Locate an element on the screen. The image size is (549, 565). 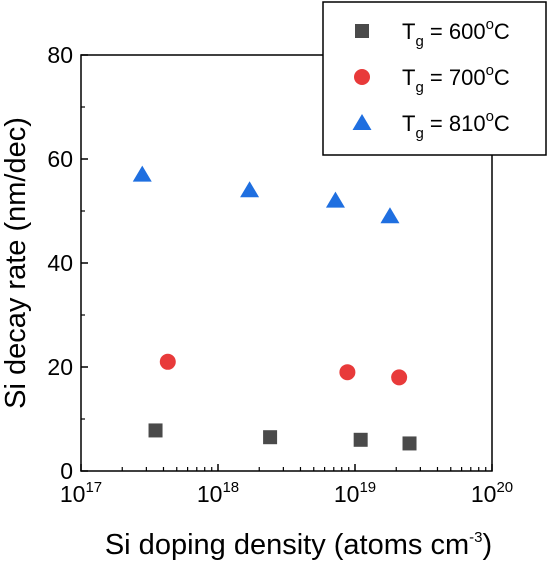
x-axis-title: Si doping density (atoms cm-3) is located at coordinates (298, 545).